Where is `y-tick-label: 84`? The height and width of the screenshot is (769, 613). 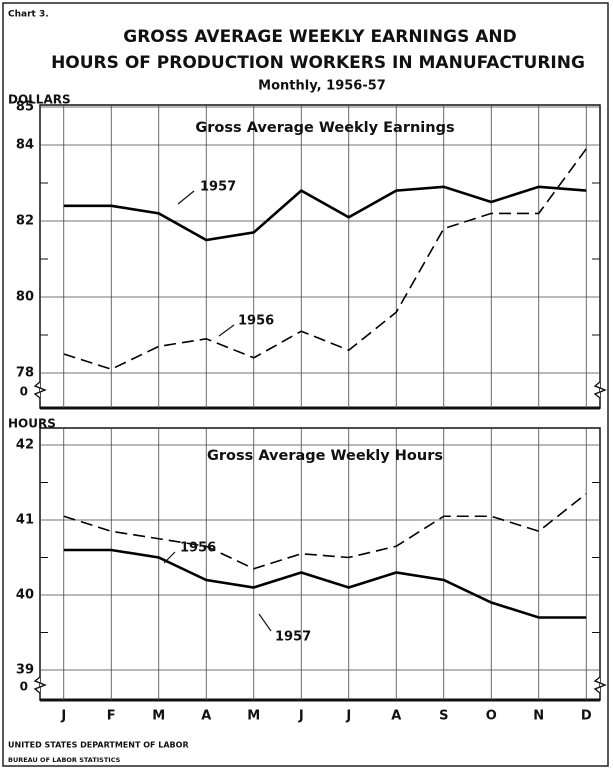
y-tick-label: 84 is located at coordinates (25, 145).